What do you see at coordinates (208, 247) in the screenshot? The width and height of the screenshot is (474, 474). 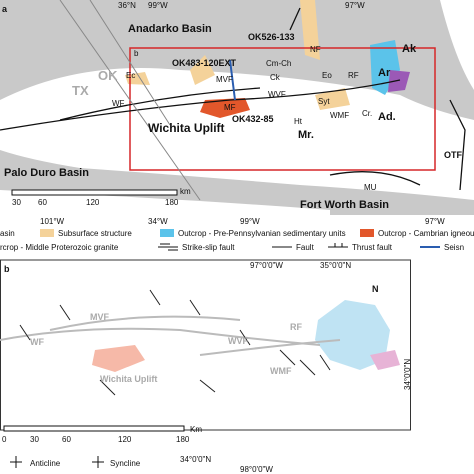 I see `legend-label: Strike-slip fault` at bounding box center [208, 247].